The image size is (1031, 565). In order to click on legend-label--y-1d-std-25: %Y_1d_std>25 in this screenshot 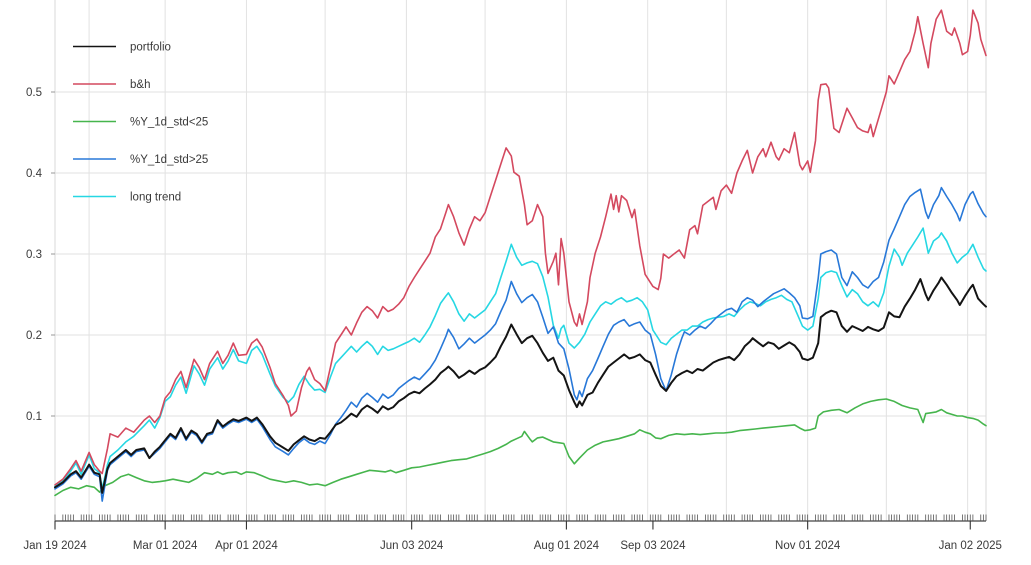, I will do `click(169, 160)`.